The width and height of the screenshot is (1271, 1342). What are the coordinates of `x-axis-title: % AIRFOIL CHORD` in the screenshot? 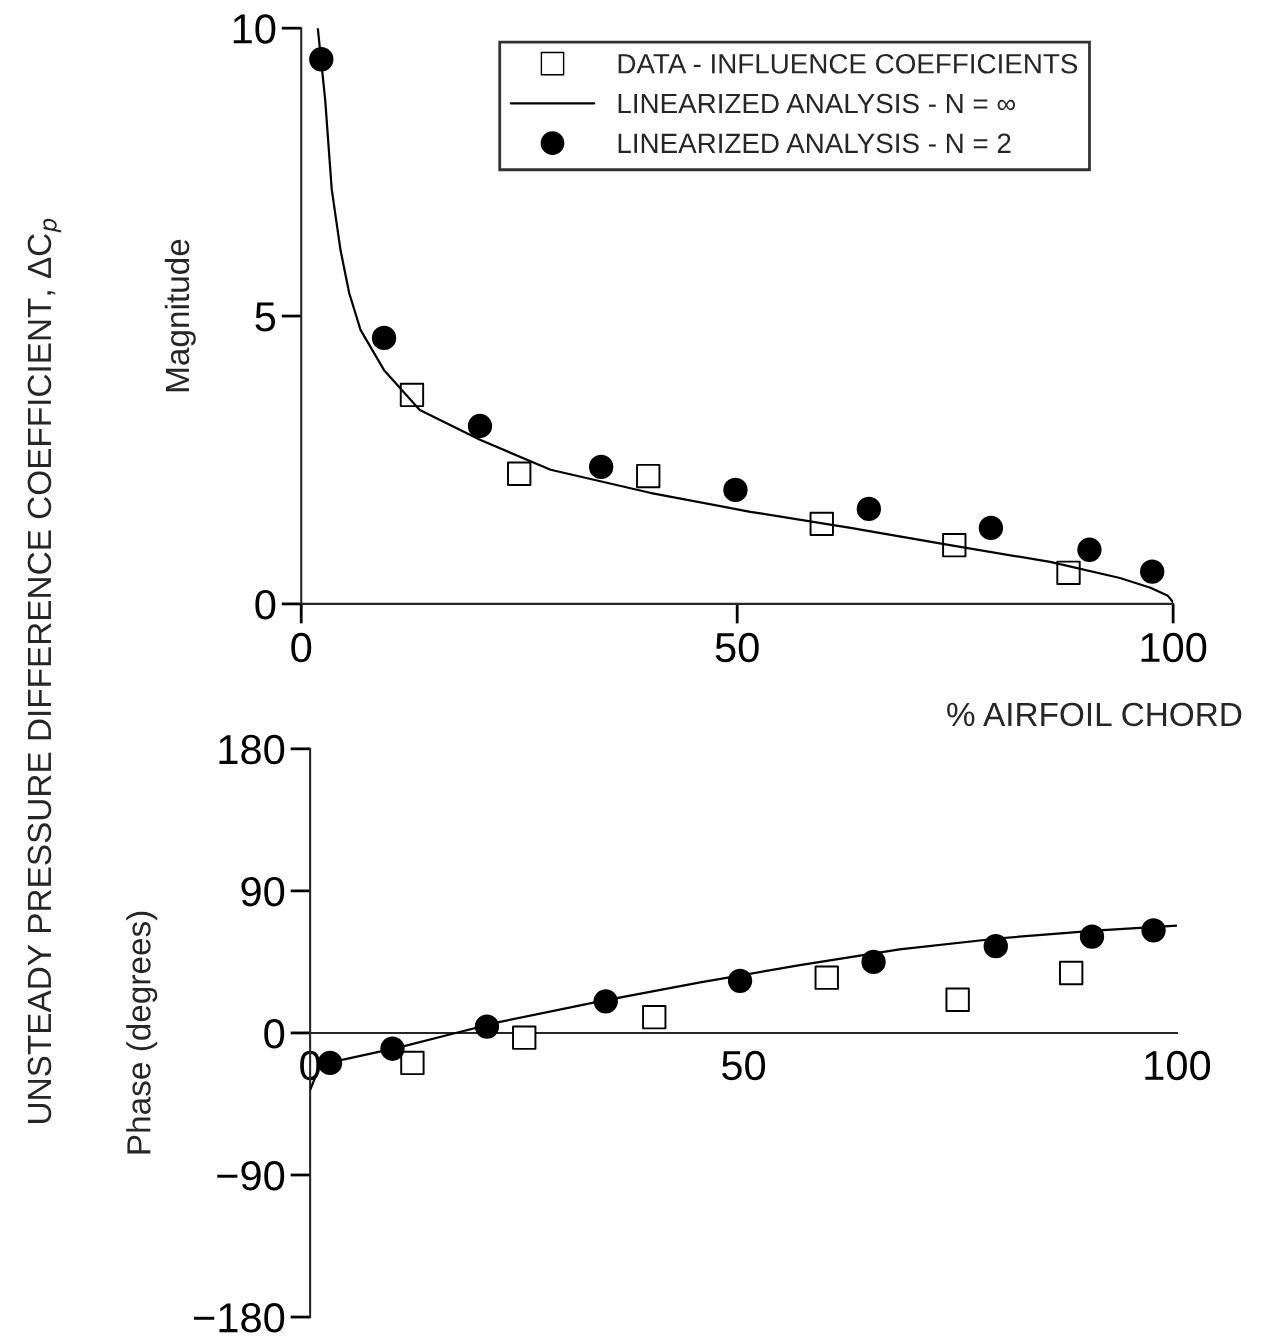 It's located at (1094, 714).